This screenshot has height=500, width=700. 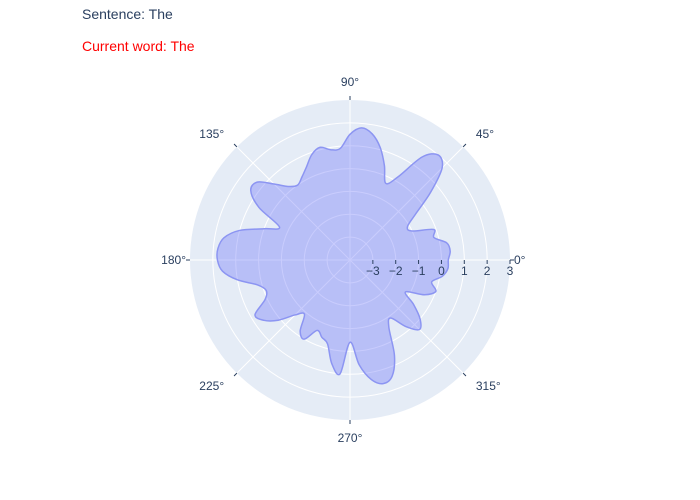 What do you see at coordinates (487, 271) in the screenshot?
I see `radial-tick-label: 2` at bounding box center [487, 271].